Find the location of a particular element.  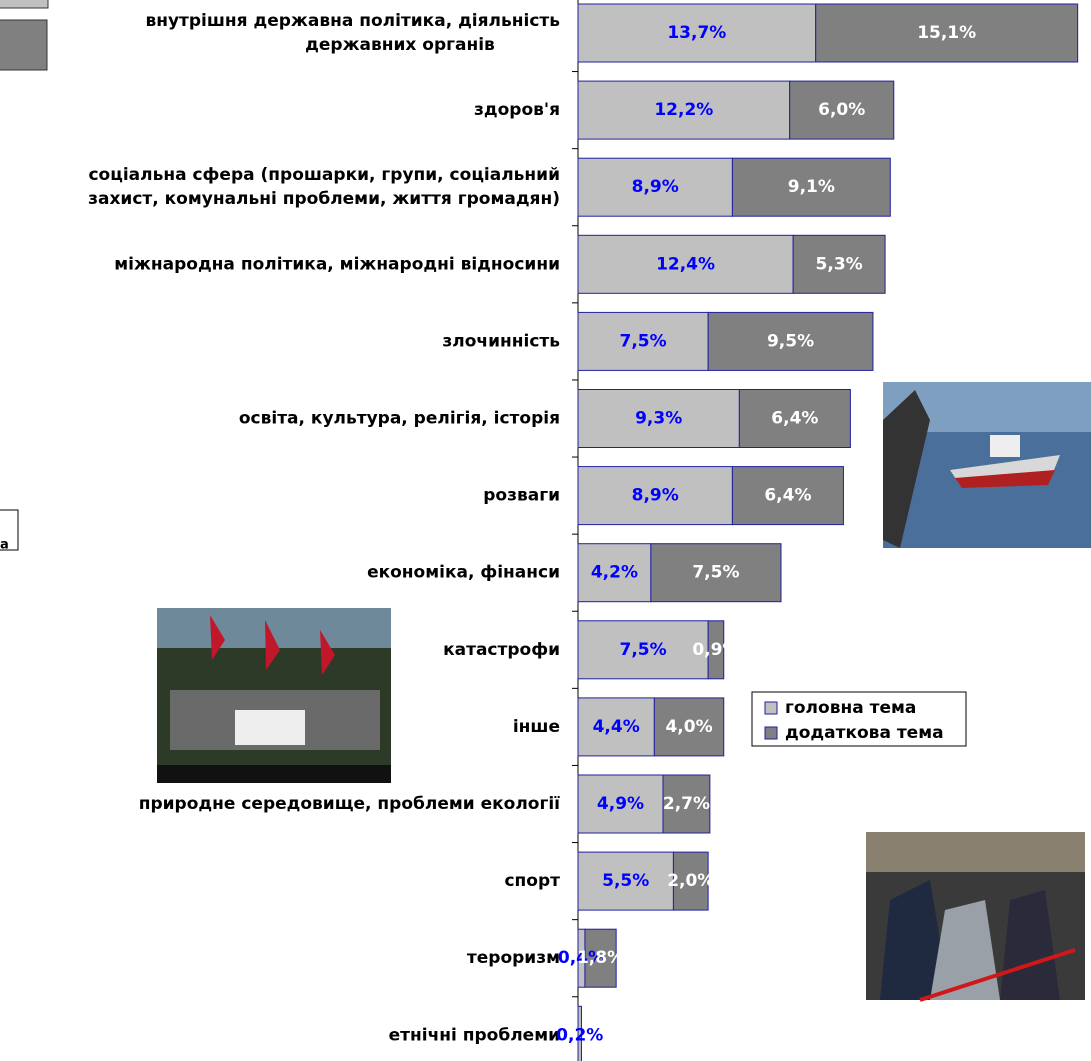

value-label: 2,7% is located at coordinates (686, 804).